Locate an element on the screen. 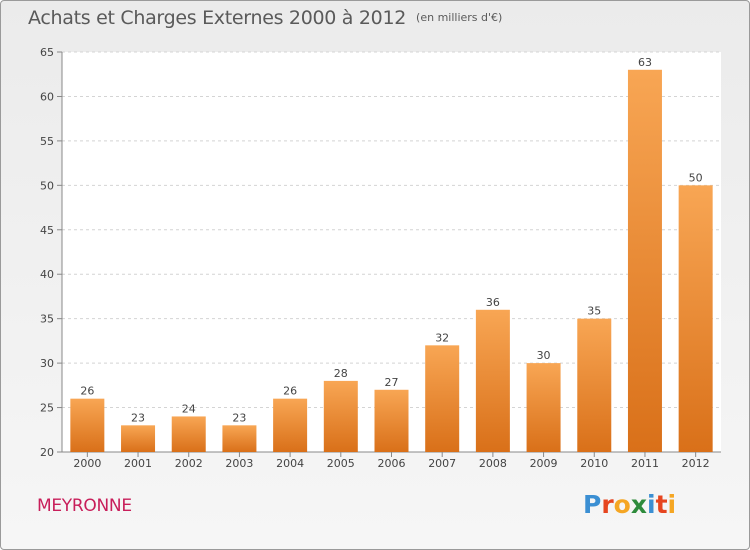 This screenshot has width=750, height=550. proxiti-logo: Proxiti is located at coordinates (629, 504).